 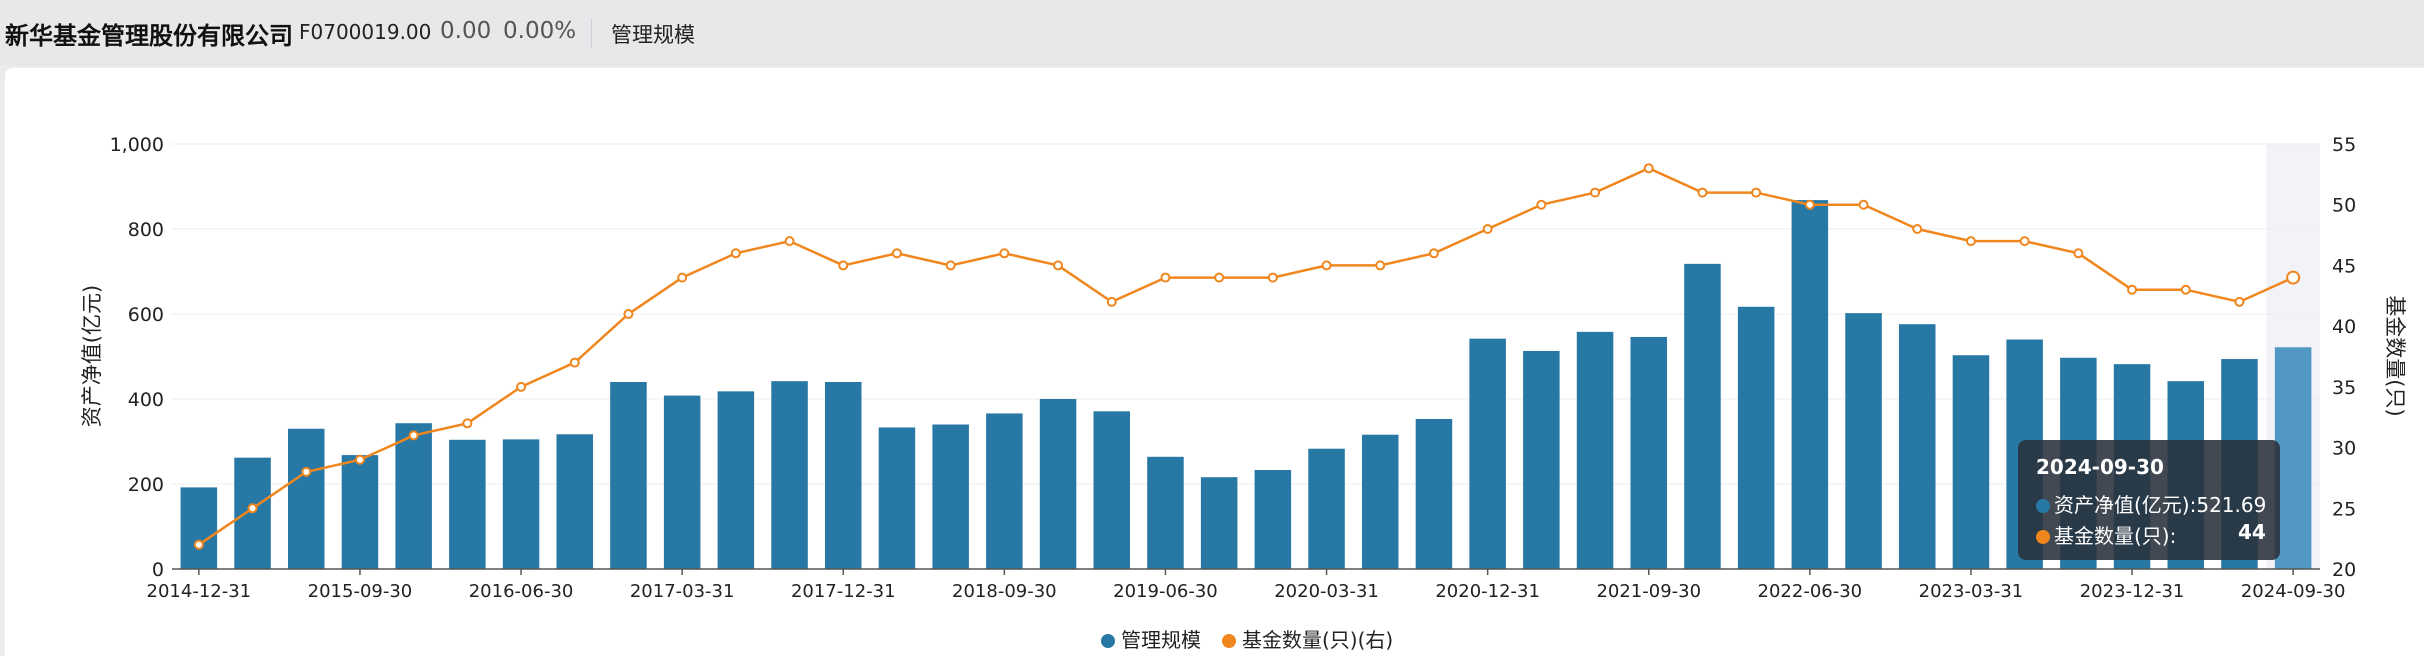 What do you see at coordinates (2344, 449) in the screenshot?
I see `y-right-tick-label: 30` at bounding box center [2344, 449].